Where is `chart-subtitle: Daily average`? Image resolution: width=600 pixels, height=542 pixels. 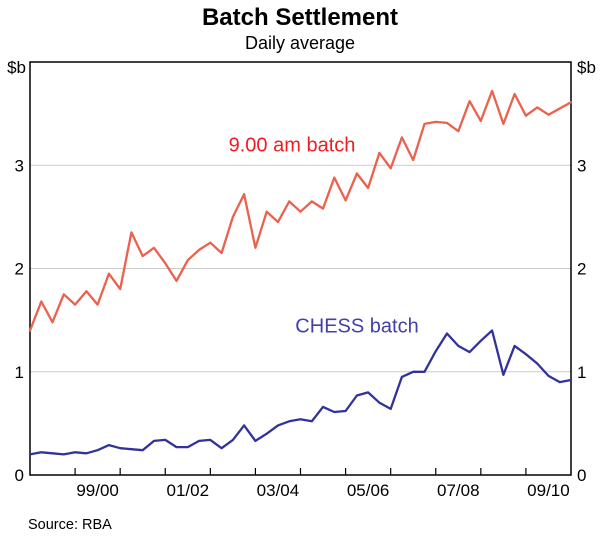 chart-subtitle: Daily average is located at coordinates (300, 43).